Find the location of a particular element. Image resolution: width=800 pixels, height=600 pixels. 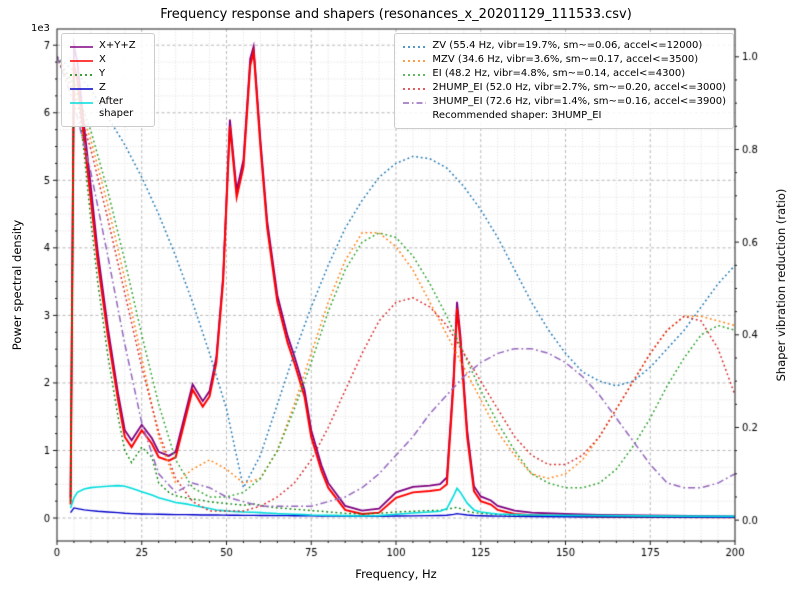

legend-entry-z: Z is located at coordinates (108, 88).